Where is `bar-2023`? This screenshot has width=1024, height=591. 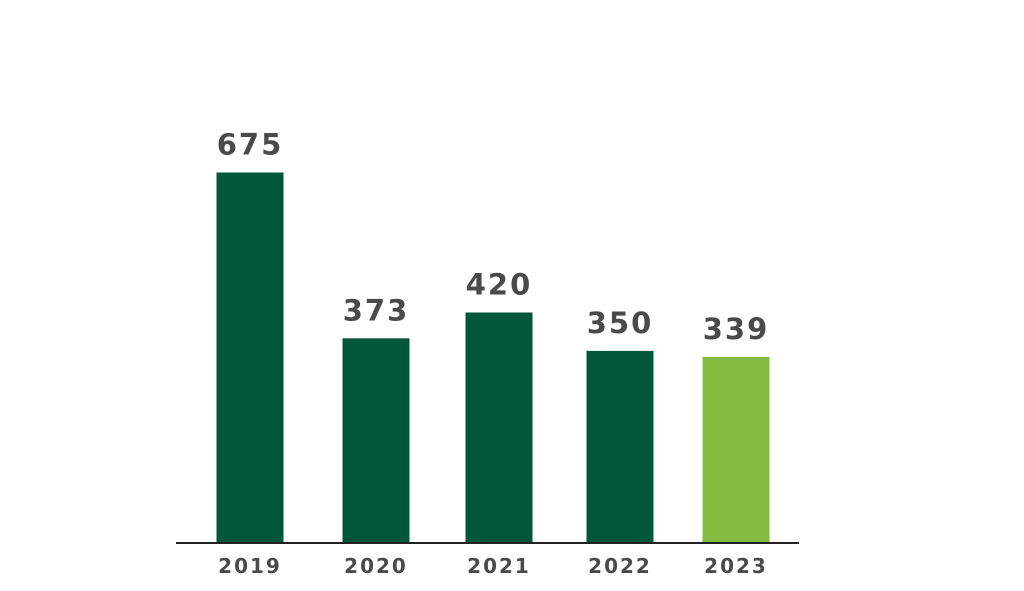 bar-2023 is located at coordinates (736, 449).